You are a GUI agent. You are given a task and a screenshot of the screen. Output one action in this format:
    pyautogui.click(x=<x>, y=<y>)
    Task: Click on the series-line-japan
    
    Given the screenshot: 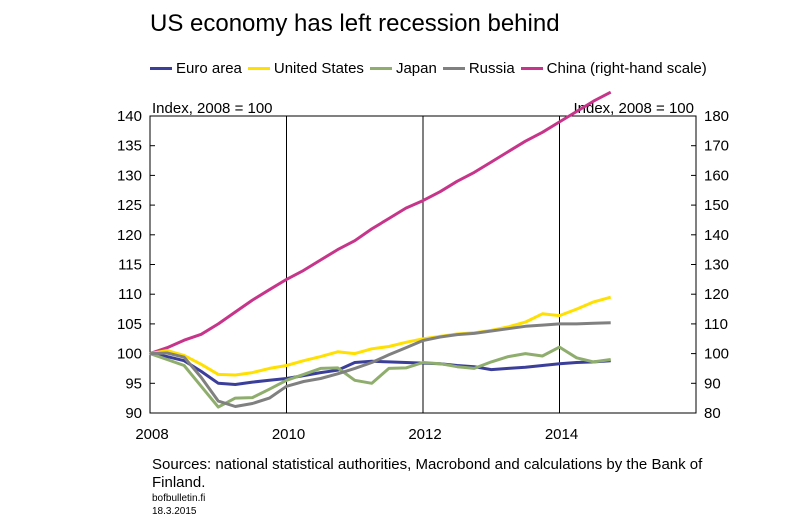 What is the action you would take?
    pyautogui.click(x=380, y=377)
    